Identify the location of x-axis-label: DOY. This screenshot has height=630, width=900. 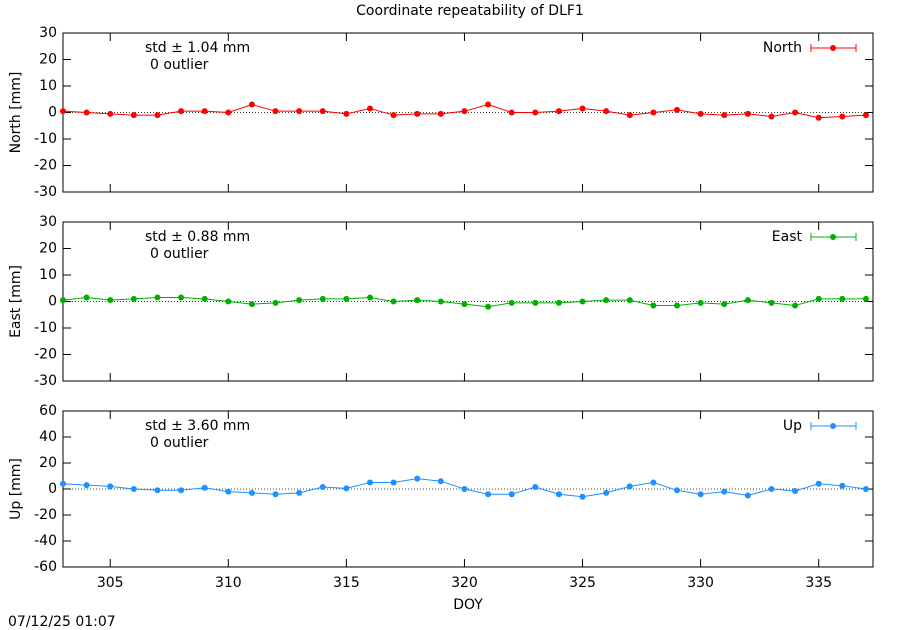
(468, 605).